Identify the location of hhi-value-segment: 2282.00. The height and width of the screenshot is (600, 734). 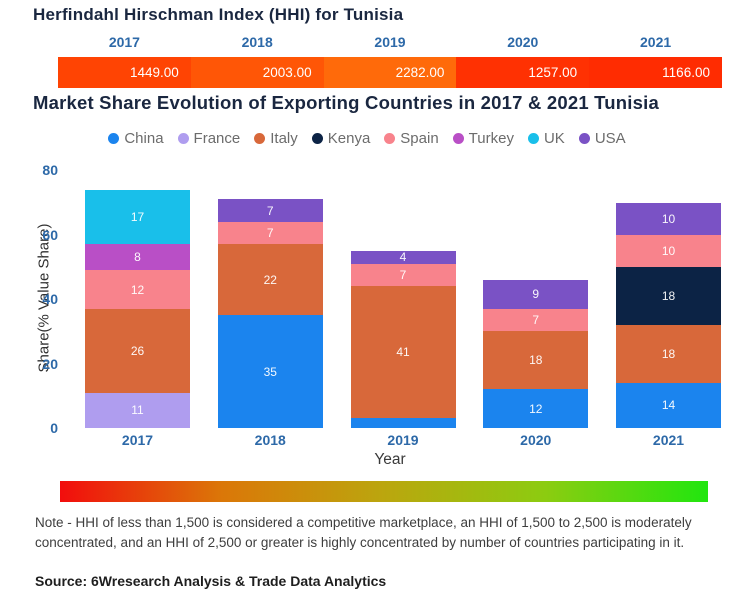
(390, 72).